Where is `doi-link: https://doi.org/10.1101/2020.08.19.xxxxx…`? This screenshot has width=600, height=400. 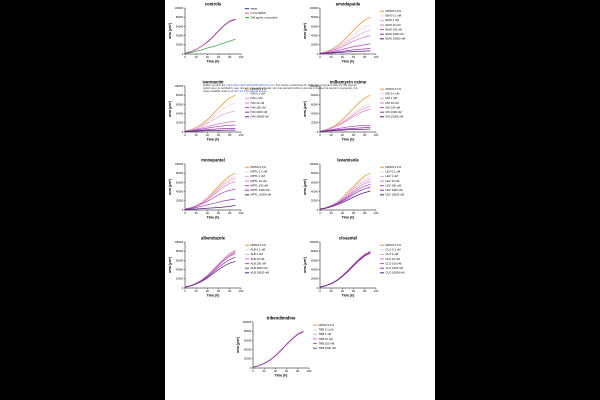 doi-link: https://doi.org/10.1101/2020.08.19.xxxxx… is located at coordinates (250, 85).